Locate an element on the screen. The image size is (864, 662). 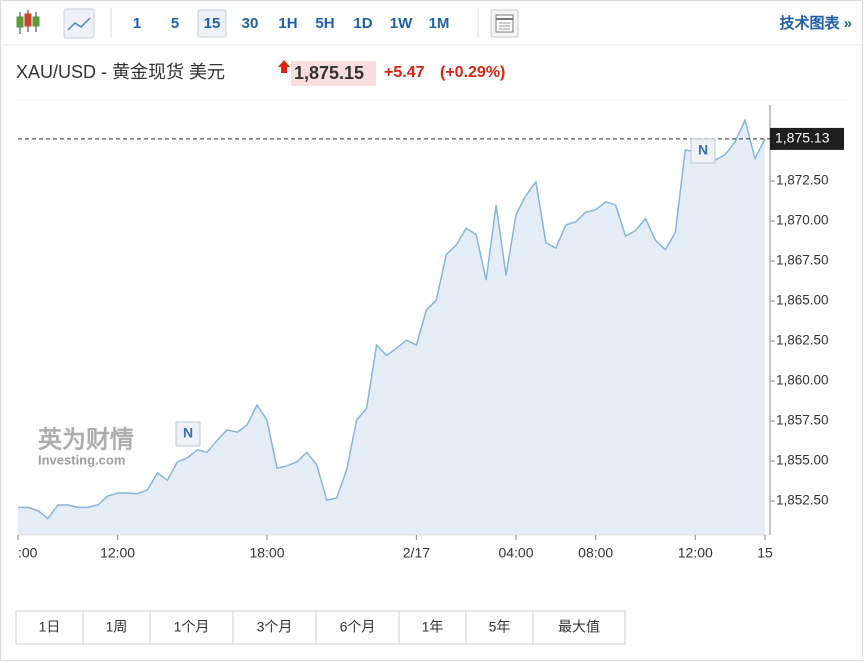
y-tick-label: 1,865.00 is located at coordinates (802, 300).